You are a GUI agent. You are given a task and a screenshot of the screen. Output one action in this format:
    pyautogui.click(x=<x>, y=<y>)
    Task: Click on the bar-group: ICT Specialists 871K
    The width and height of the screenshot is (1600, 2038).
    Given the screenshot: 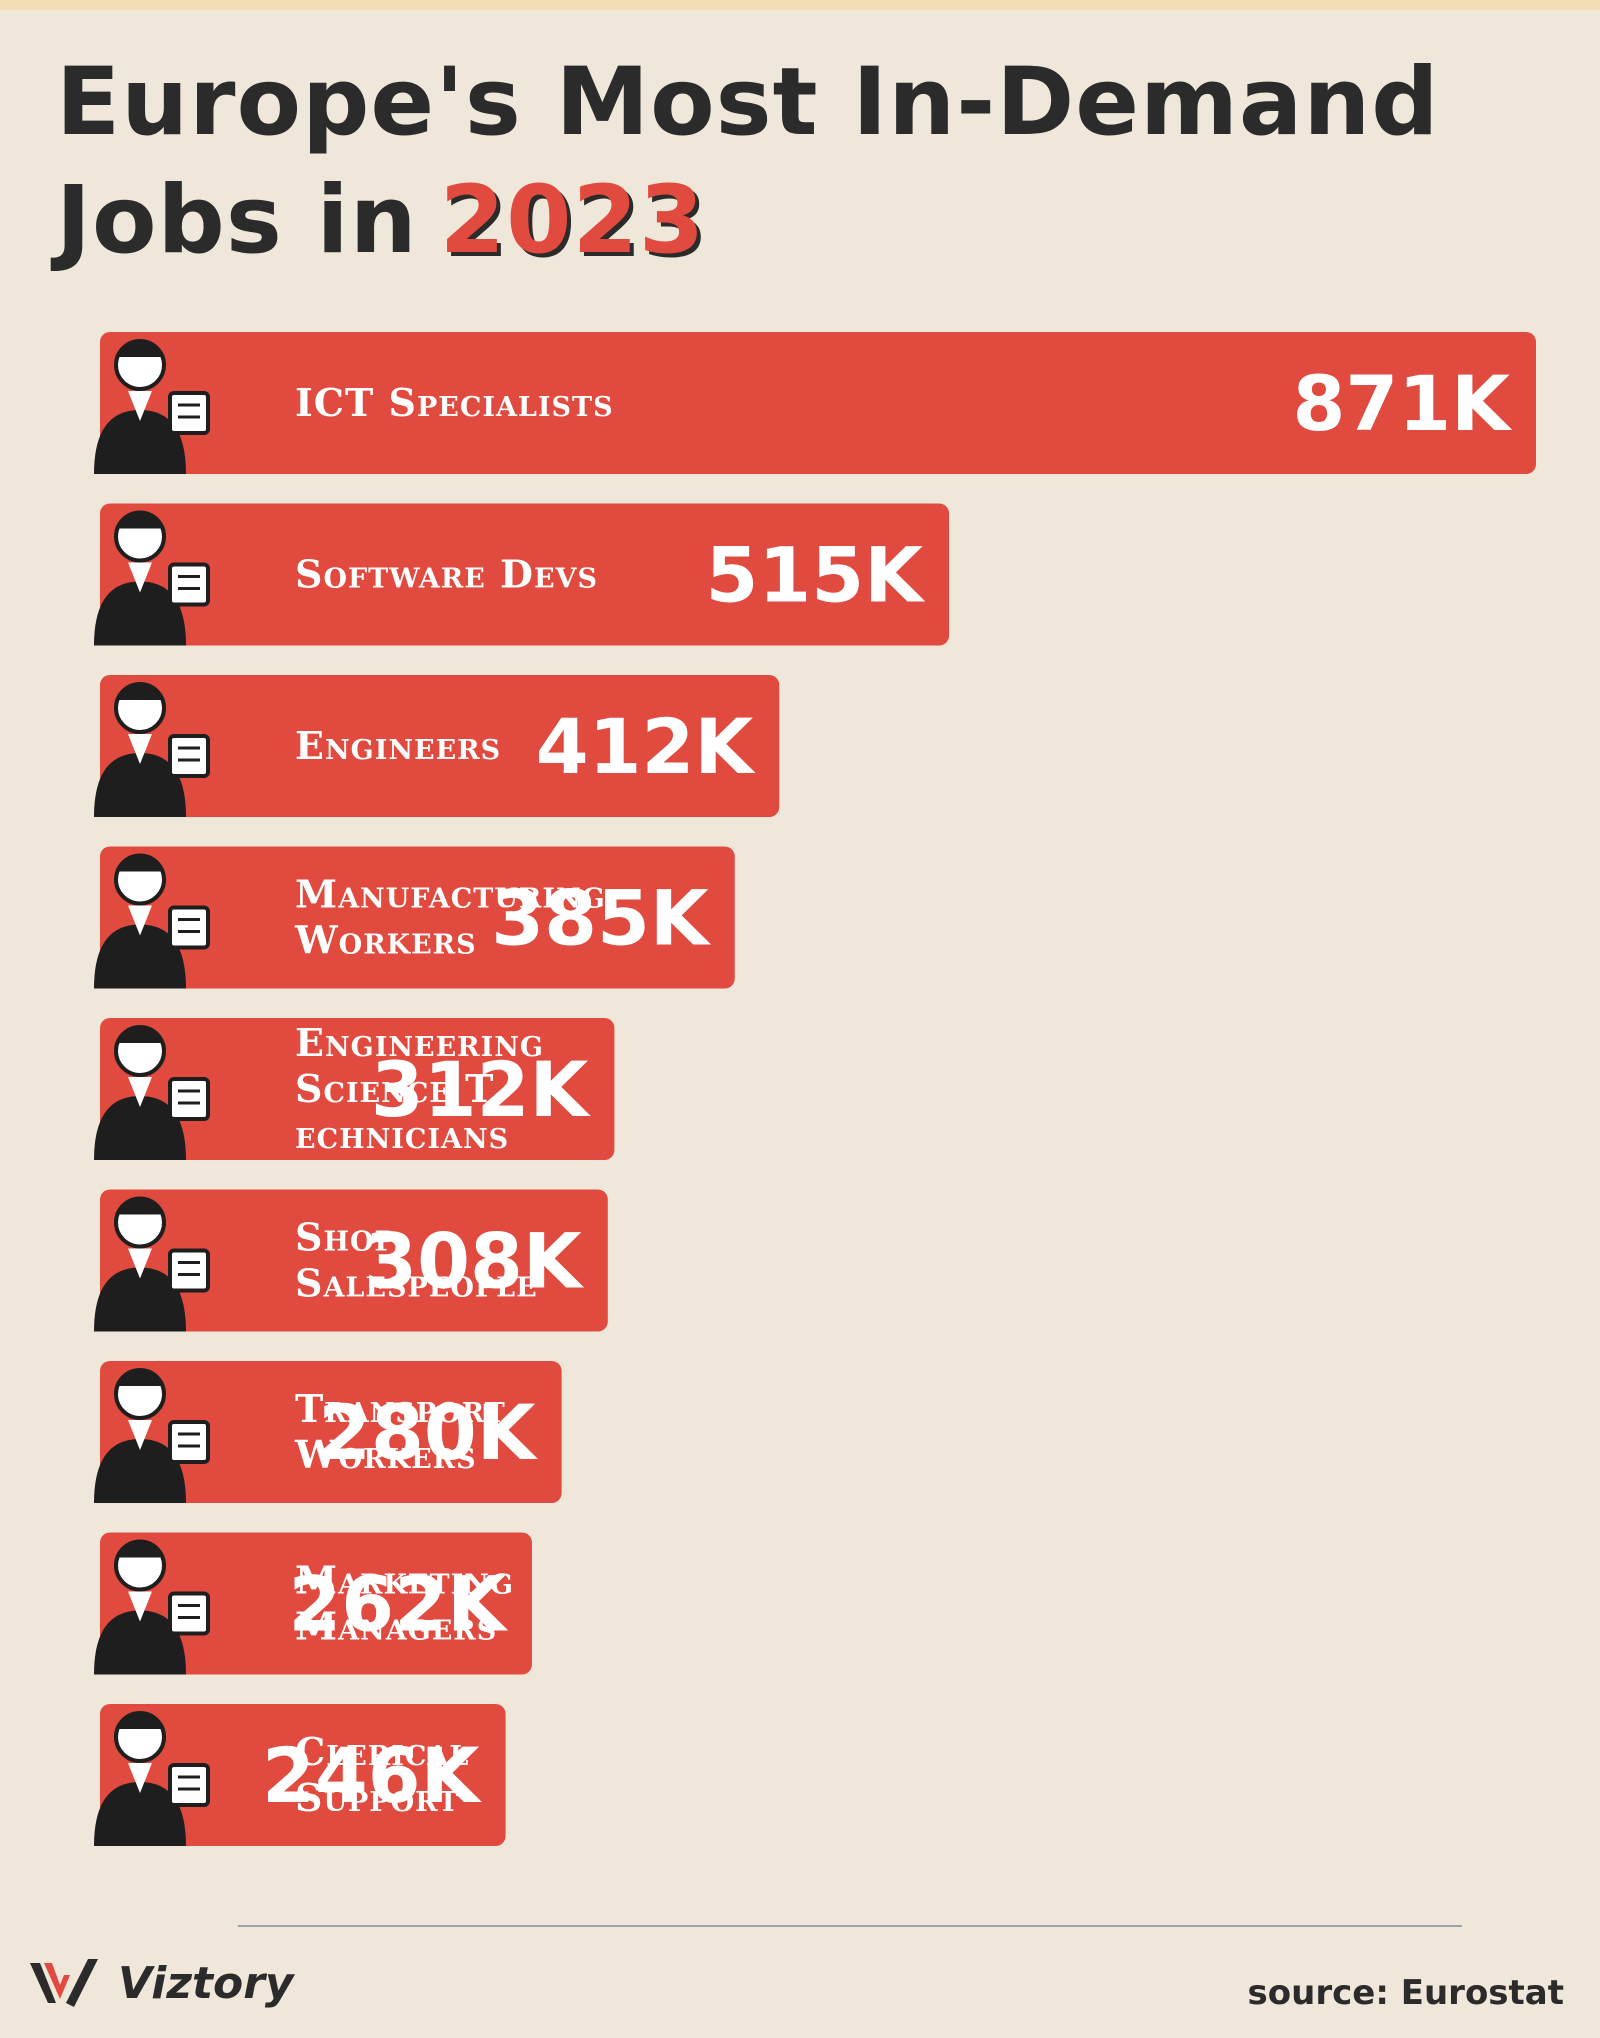 What is the action you would take?
    pyautogui.click(x=815, y=403)
    